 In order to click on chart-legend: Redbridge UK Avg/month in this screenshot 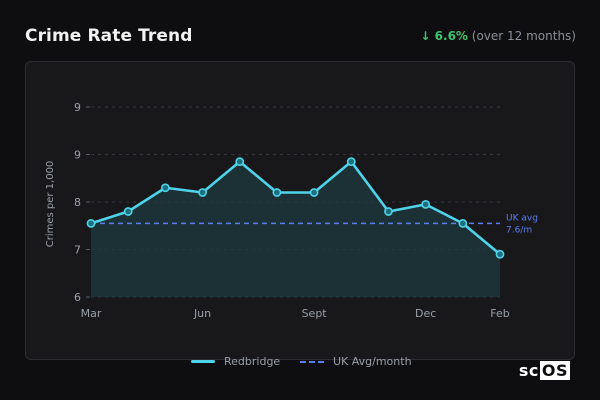, I will do `click(300, 363)`.